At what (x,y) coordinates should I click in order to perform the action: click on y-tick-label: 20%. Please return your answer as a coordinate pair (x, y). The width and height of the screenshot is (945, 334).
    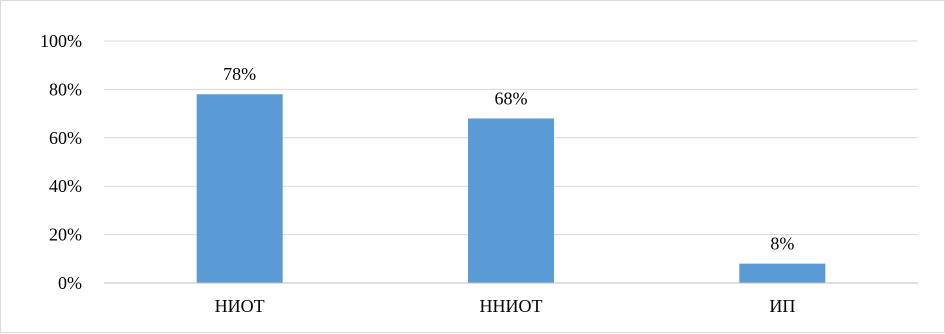
    Looking at the image, I should click on (65, 235).